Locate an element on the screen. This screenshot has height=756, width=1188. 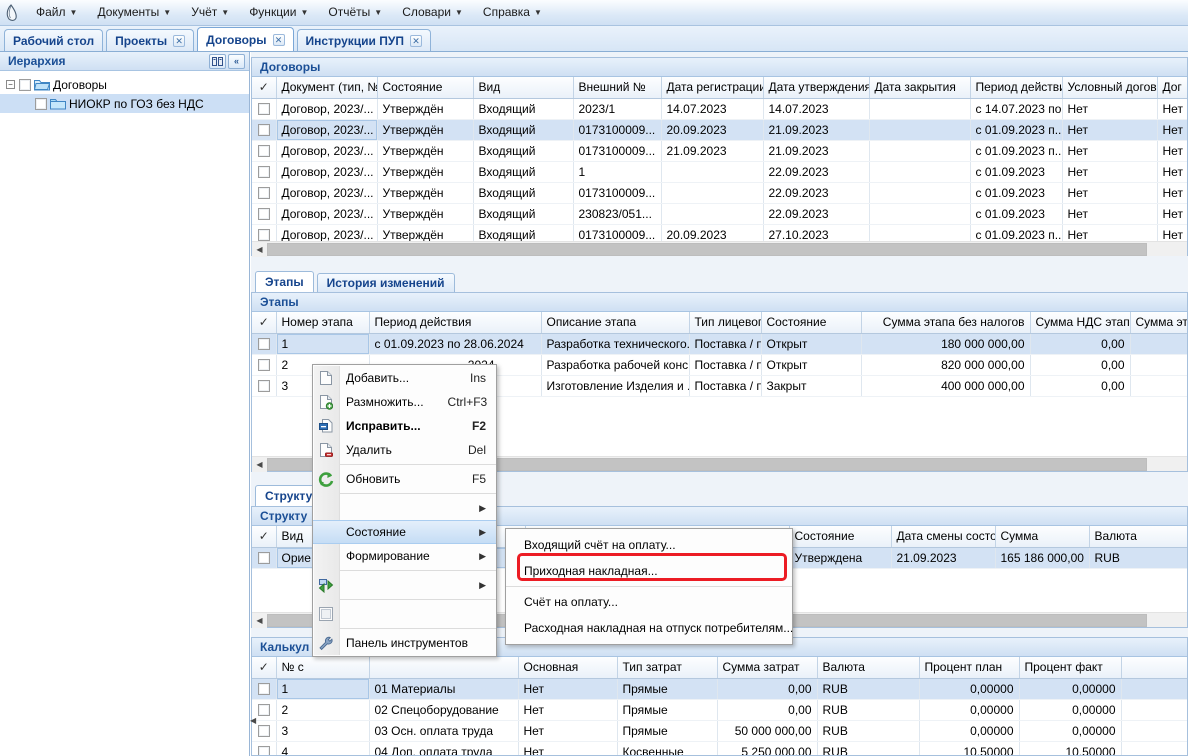
menu-documents: Документы ▼ is located at coordinates (134, 12).